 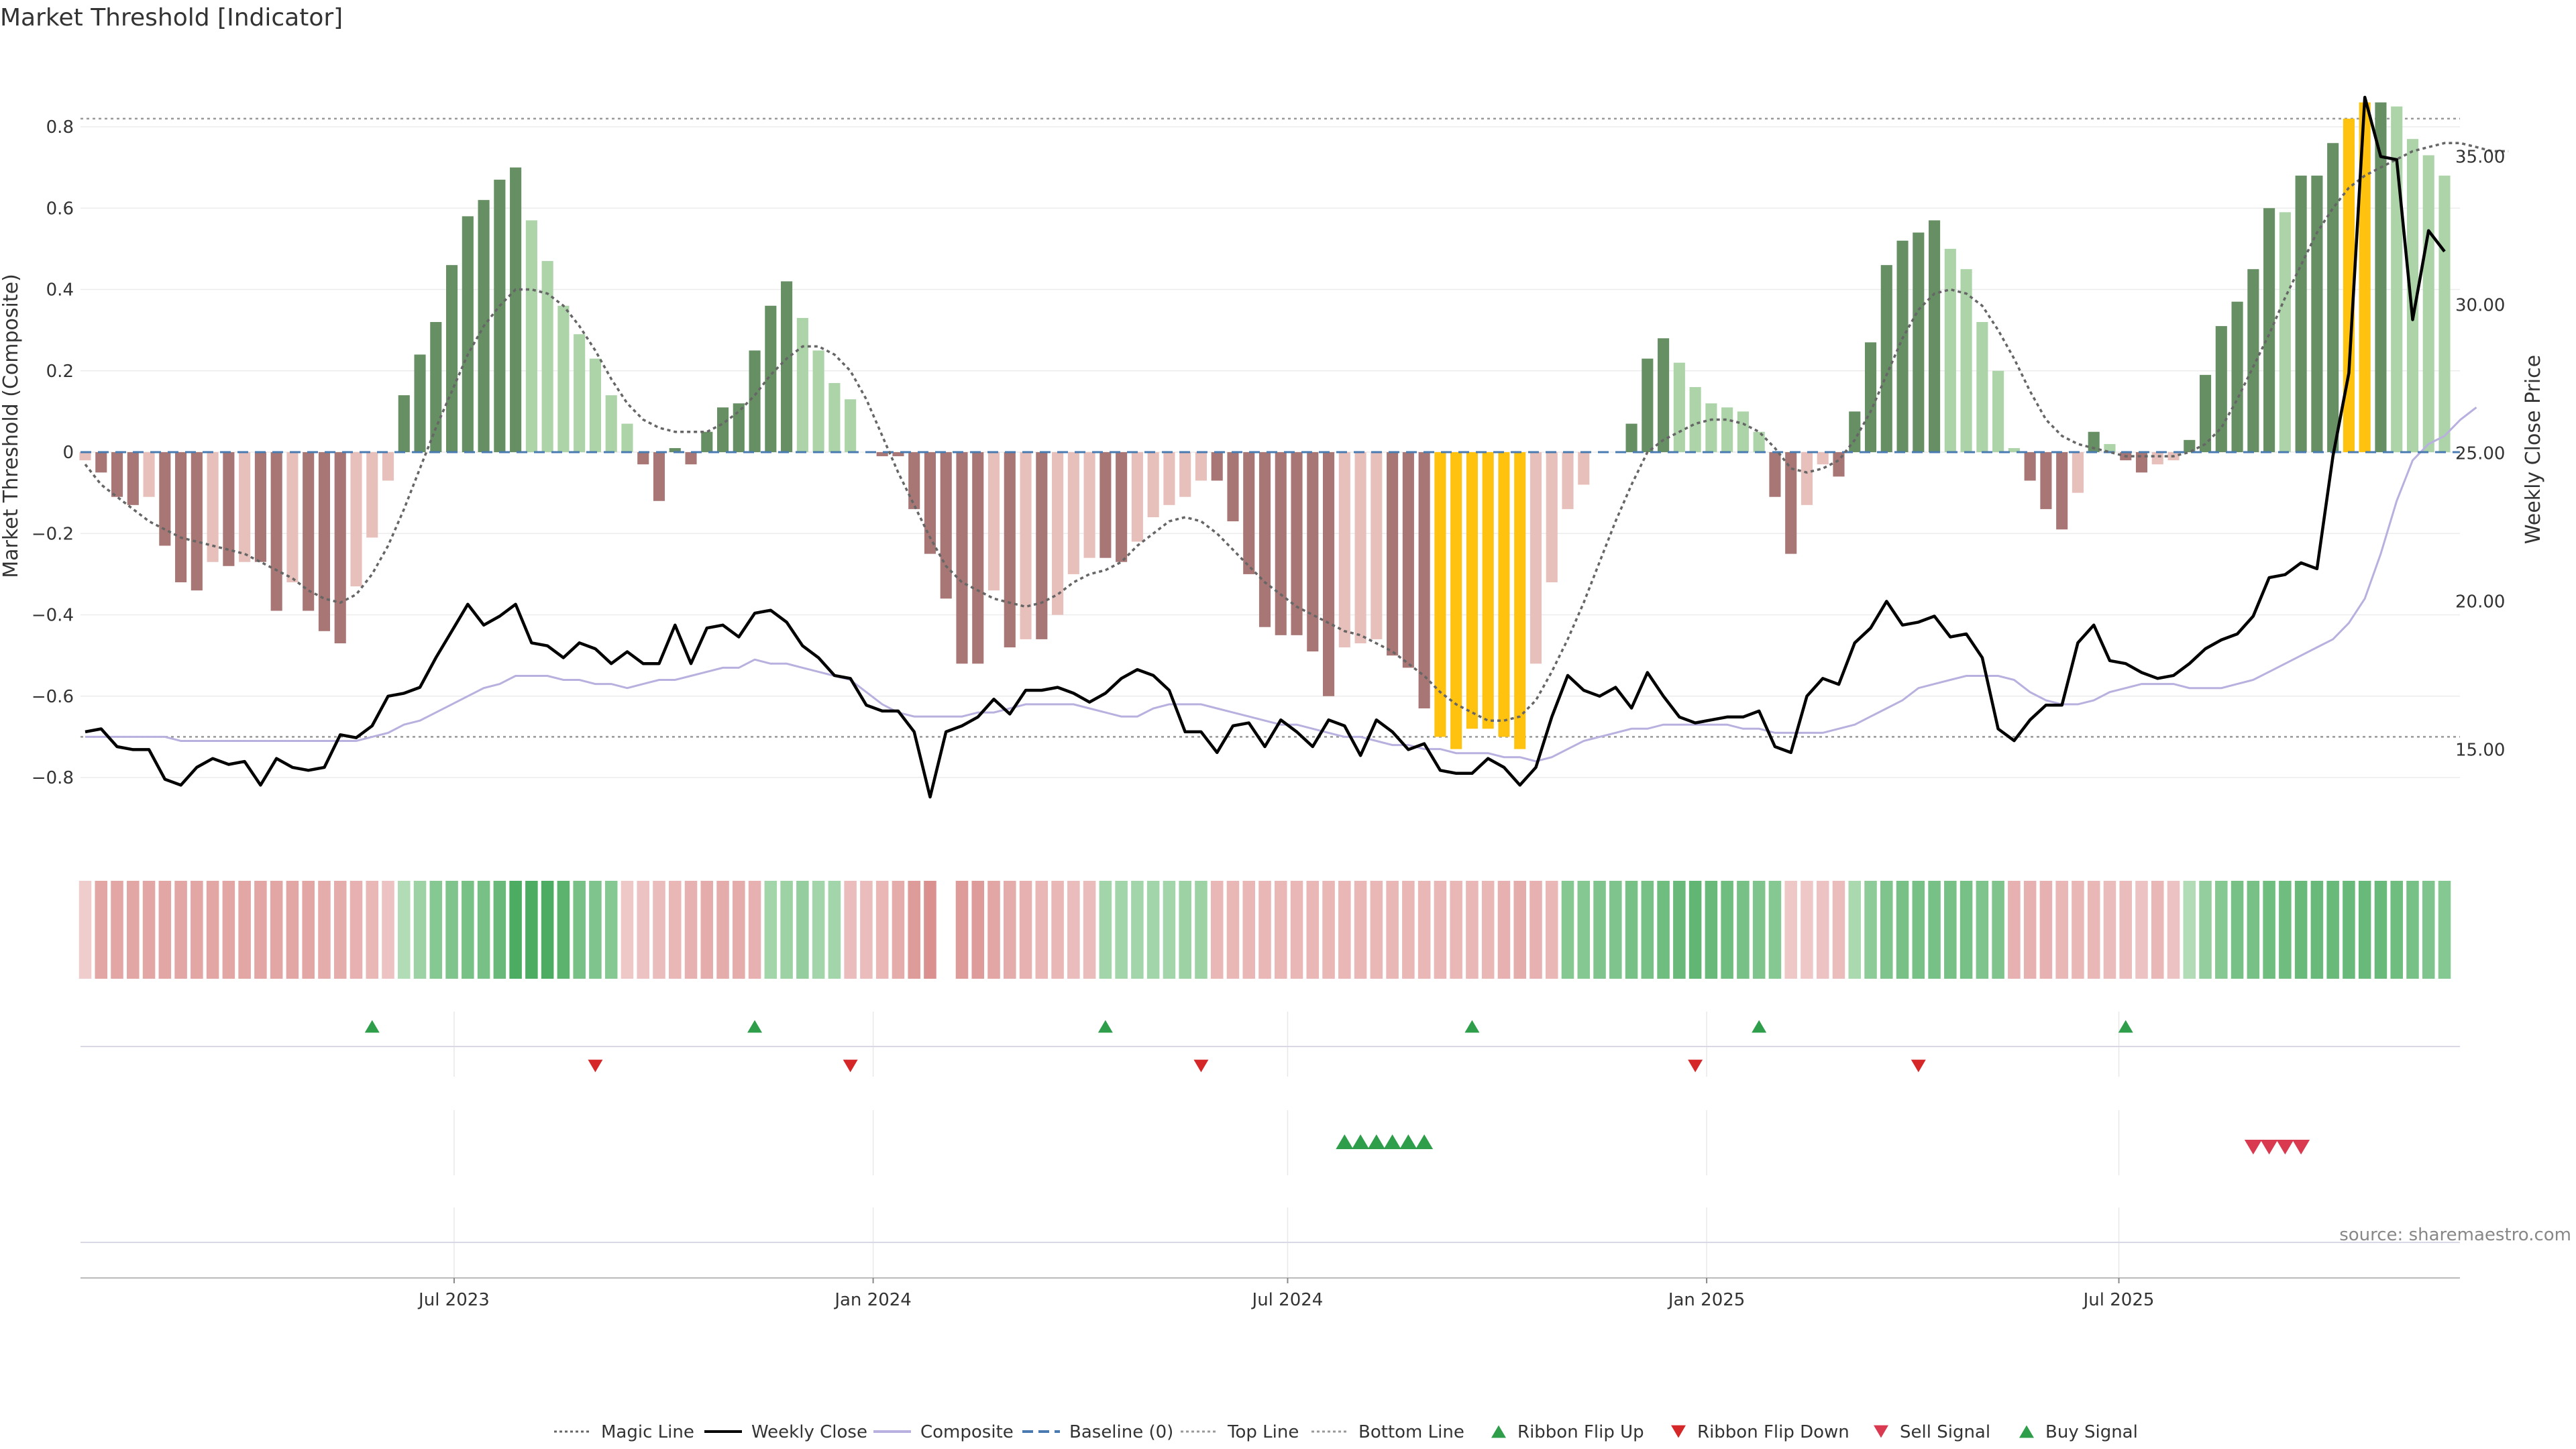 I want to click on y2-axis-label: Weekly Close Price, so click(x=2533, y=449).